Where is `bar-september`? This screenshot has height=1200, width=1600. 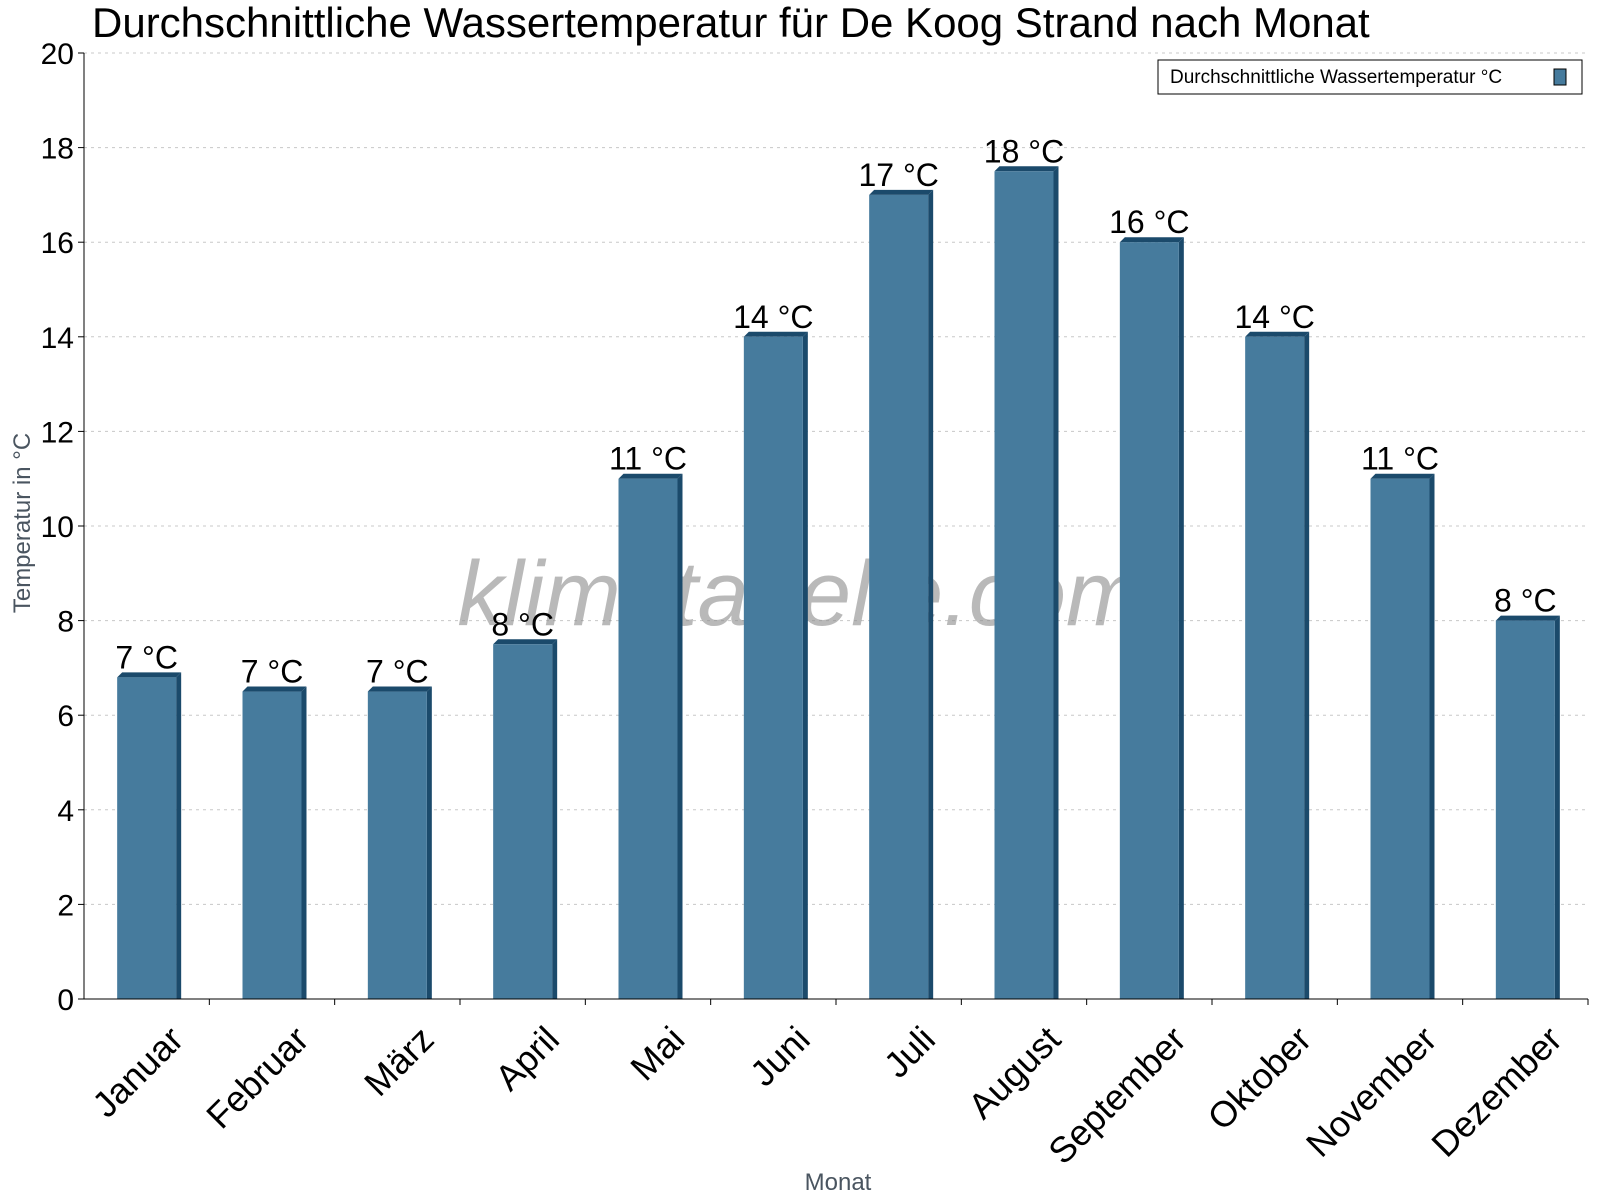
bar-september is located at coordinates (1151, 618).